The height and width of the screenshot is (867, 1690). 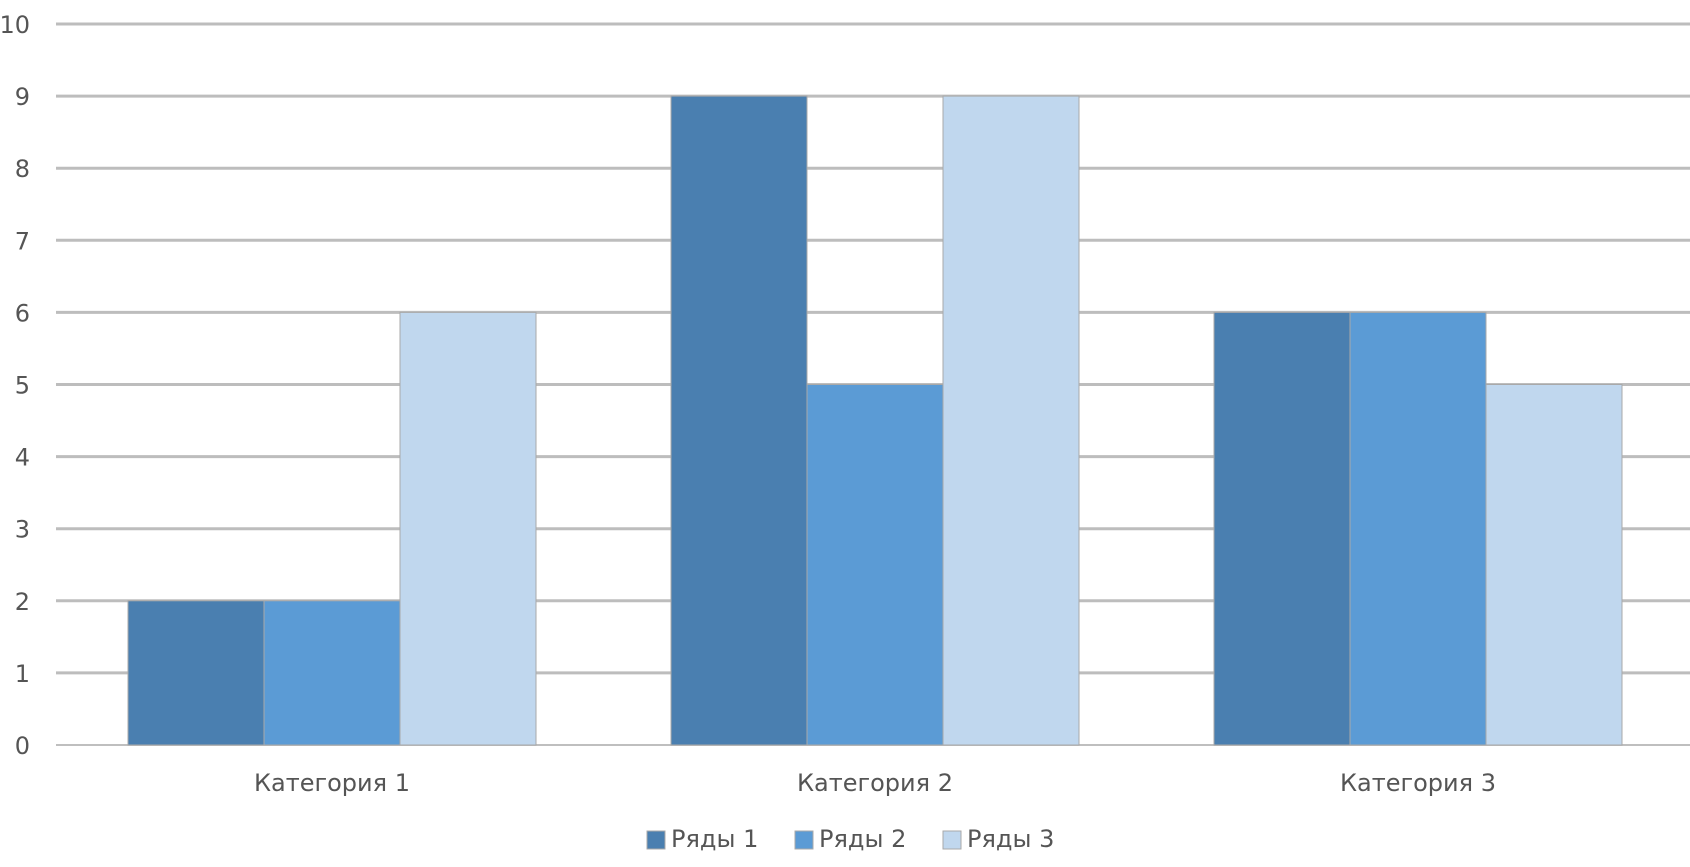 I want to click on legend-label-3: Ряды 3, so click(x=1010, y=839).